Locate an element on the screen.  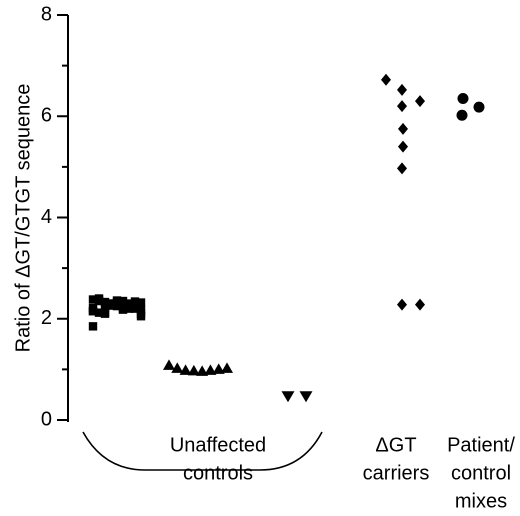
group-label-line: control is located at coordinates (481, 473).